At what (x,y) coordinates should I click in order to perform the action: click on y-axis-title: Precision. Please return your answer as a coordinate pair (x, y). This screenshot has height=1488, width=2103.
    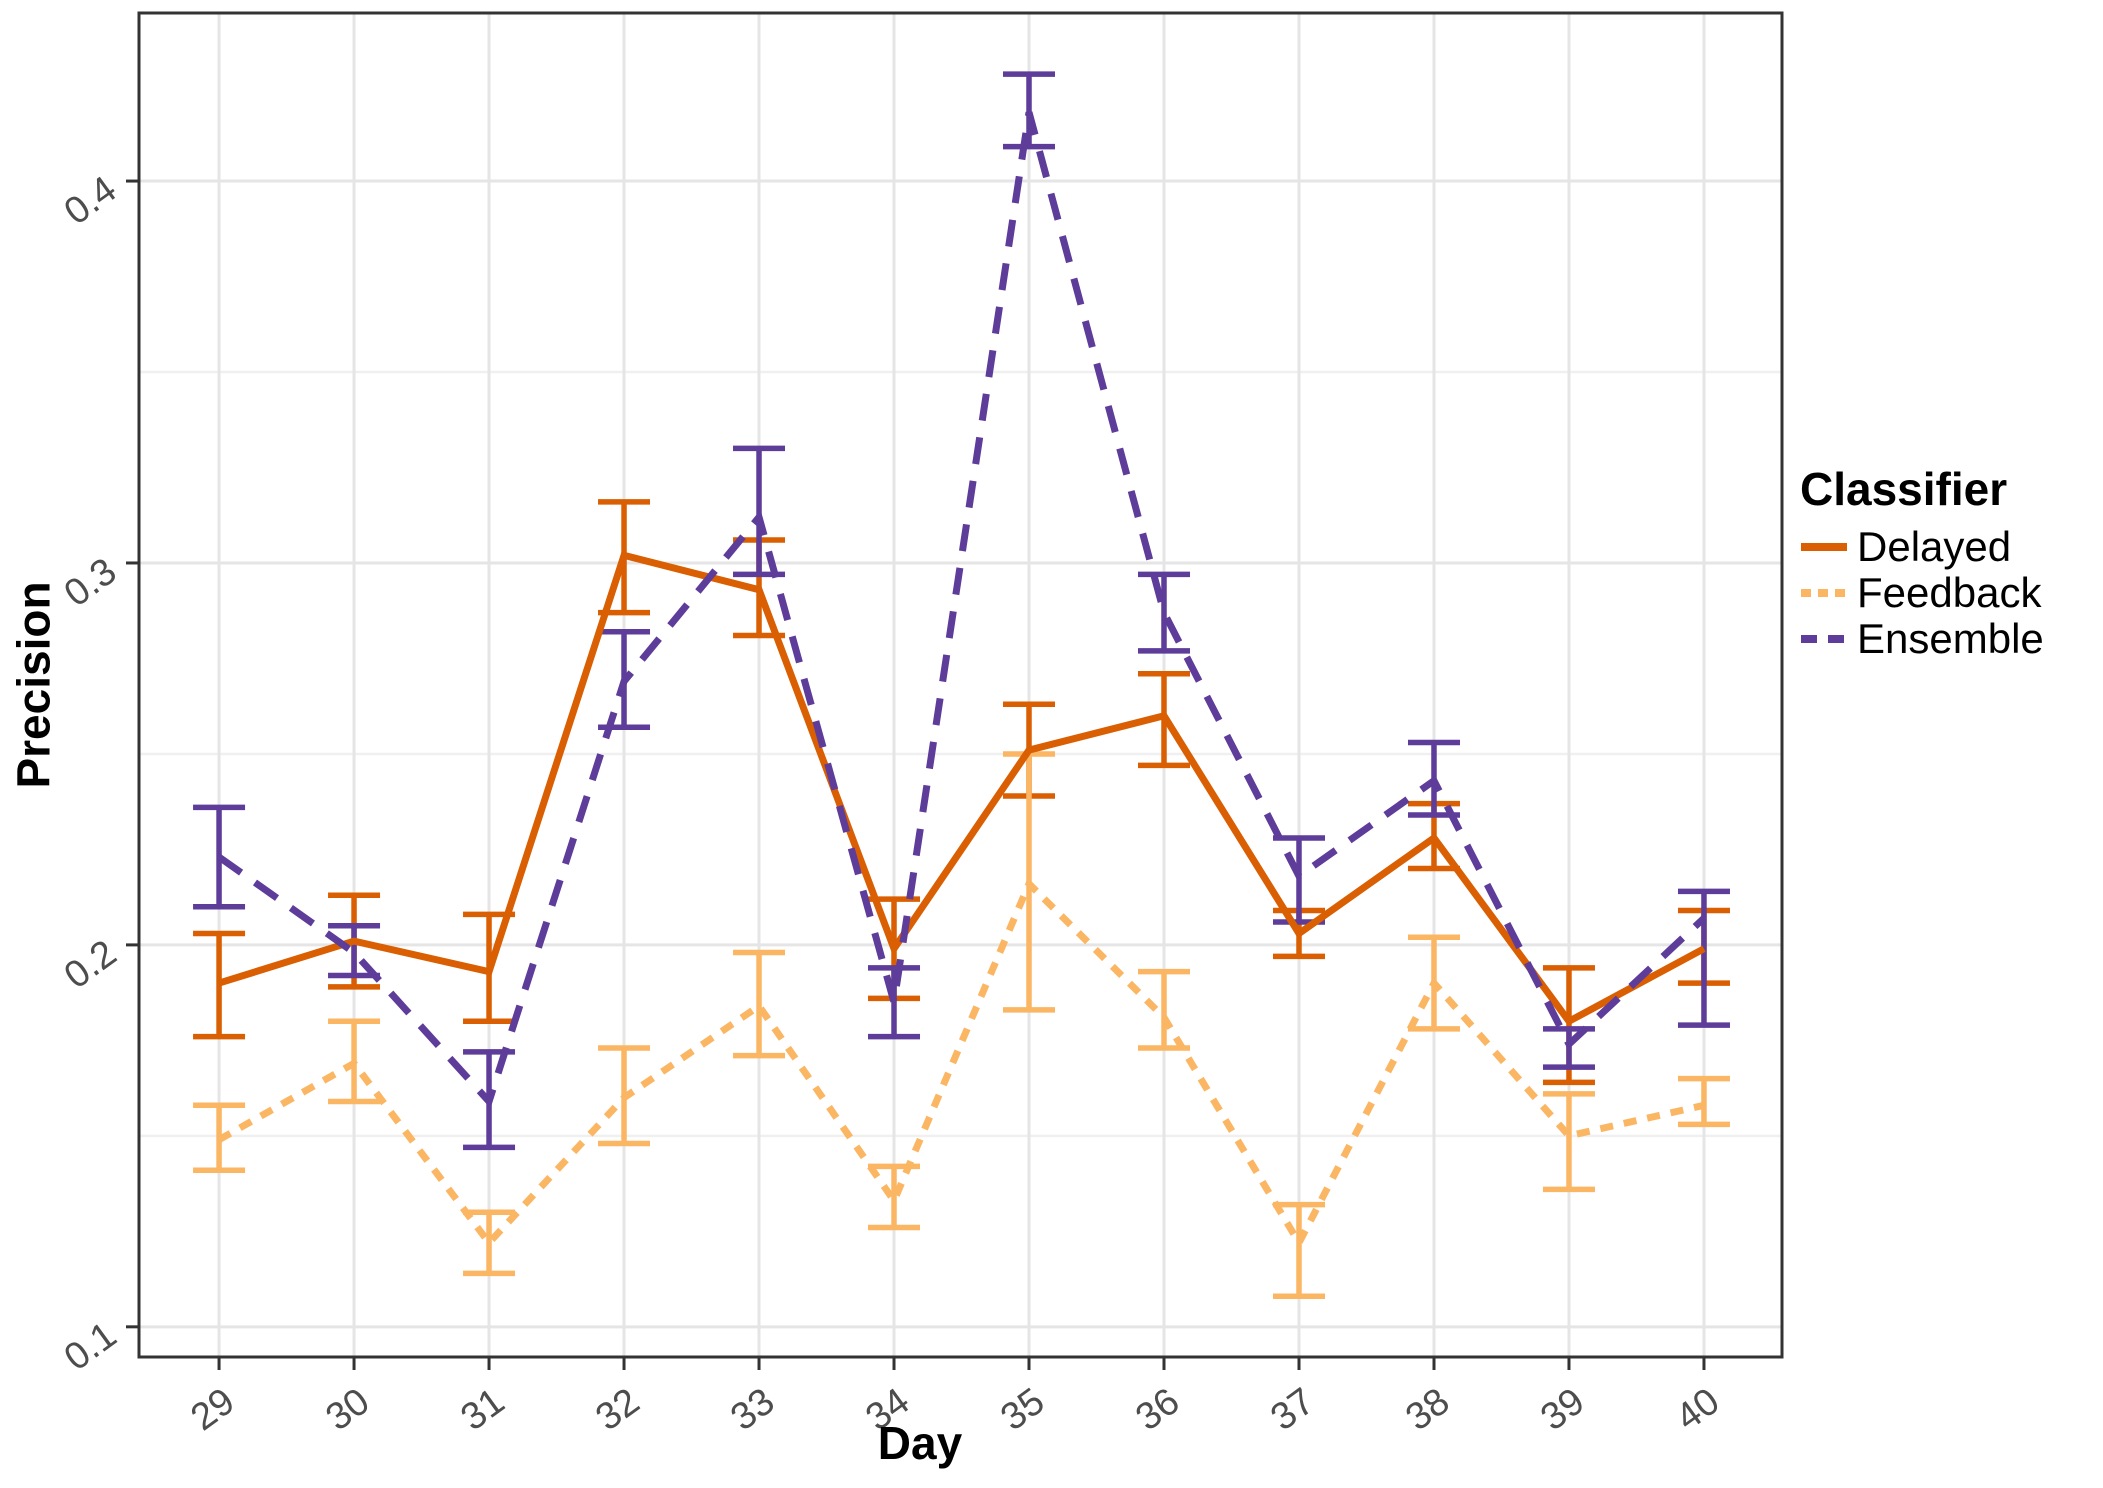
    Looking at the image, I should click on (34, 685).